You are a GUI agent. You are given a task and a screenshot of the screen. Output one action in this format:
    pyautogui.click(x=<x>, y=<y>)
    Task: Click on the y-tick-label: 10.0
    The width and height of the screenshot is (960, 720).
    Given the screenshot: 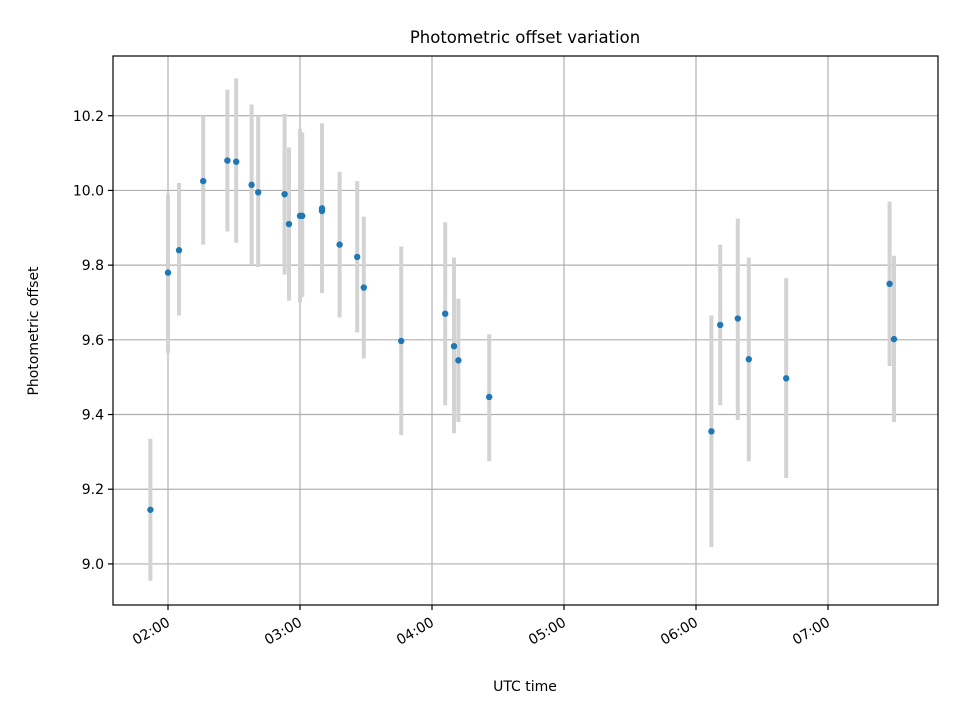 What is the action you would take?
    pyautogui.click(x=88, y=191)
    